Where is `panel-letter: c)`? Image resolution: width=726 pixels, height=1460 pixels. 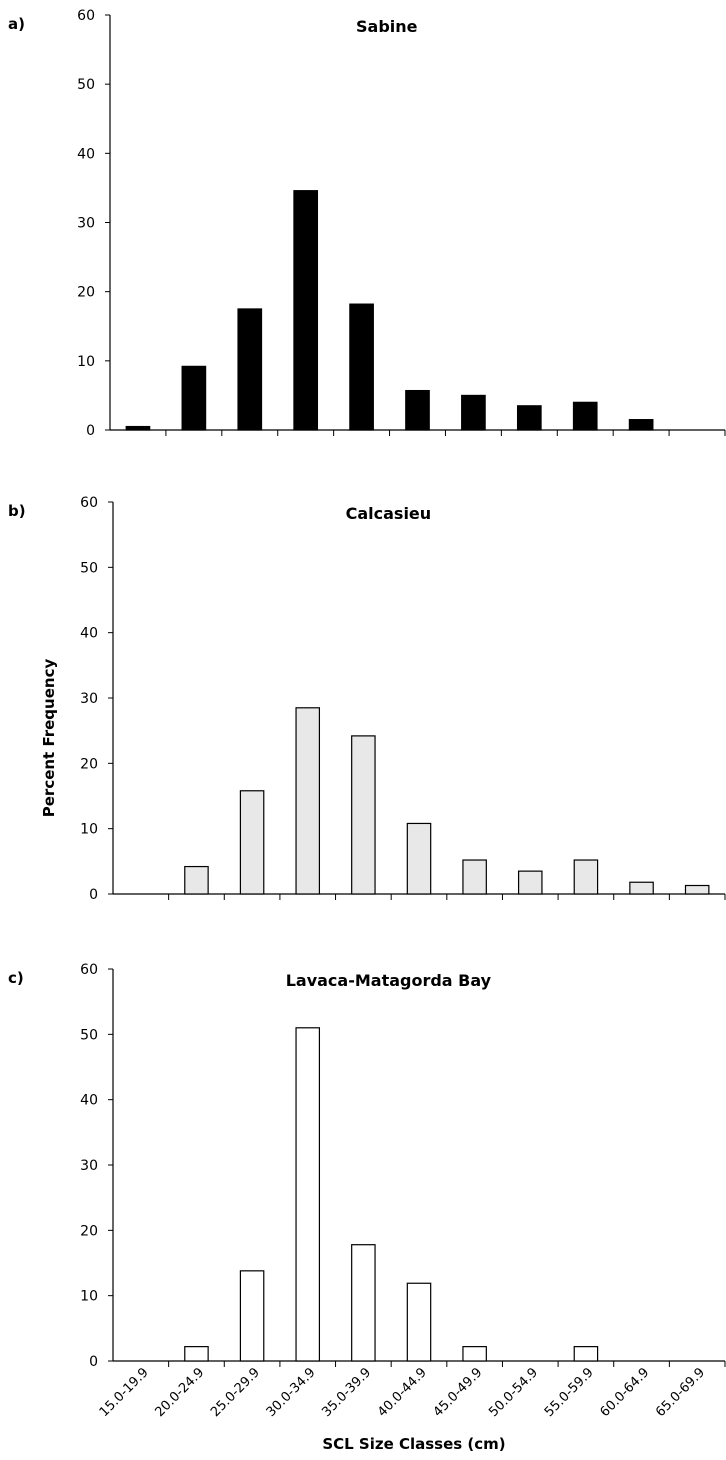
panel-letter: c) is located at coordinates (16, 978).